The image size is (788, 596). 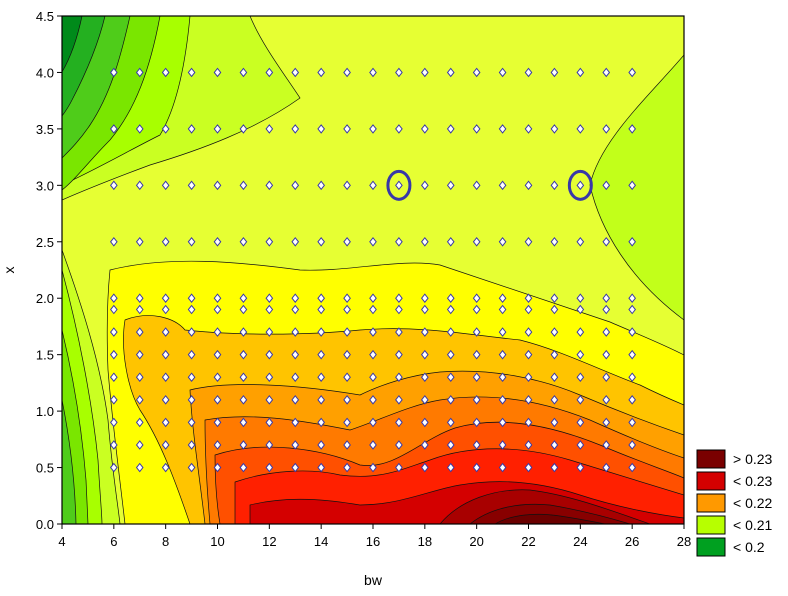 I want to click on x-tick-label: 4, so click(x=61, y=541).